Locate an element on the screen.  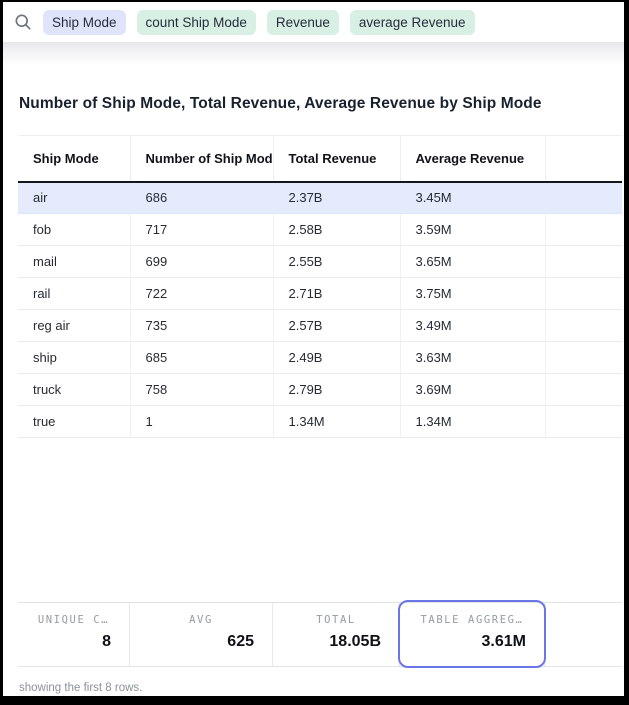
table-cell: 3.65M is located at coordinates (472, 261).